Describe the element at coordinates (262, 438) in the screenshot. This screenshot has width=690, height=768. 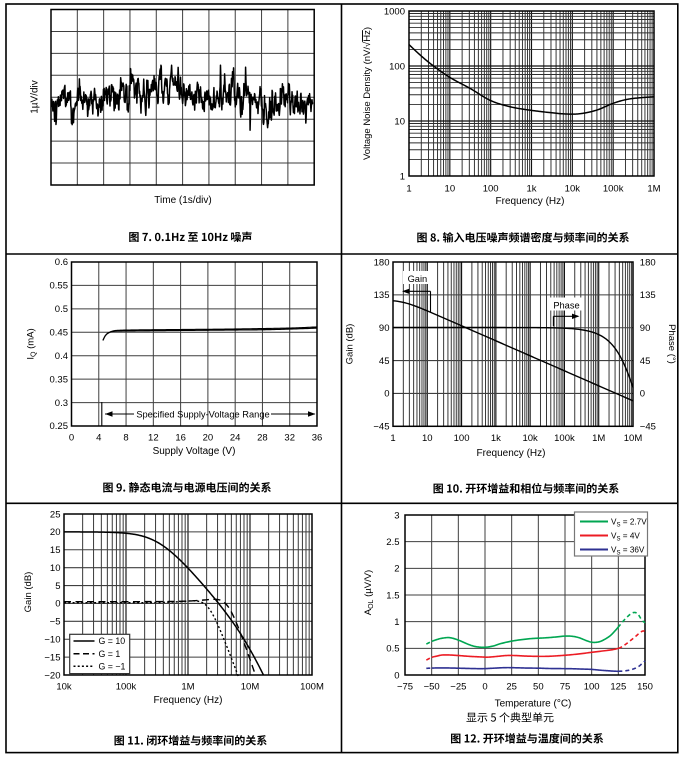
I see `svg-text: 28` at that location.